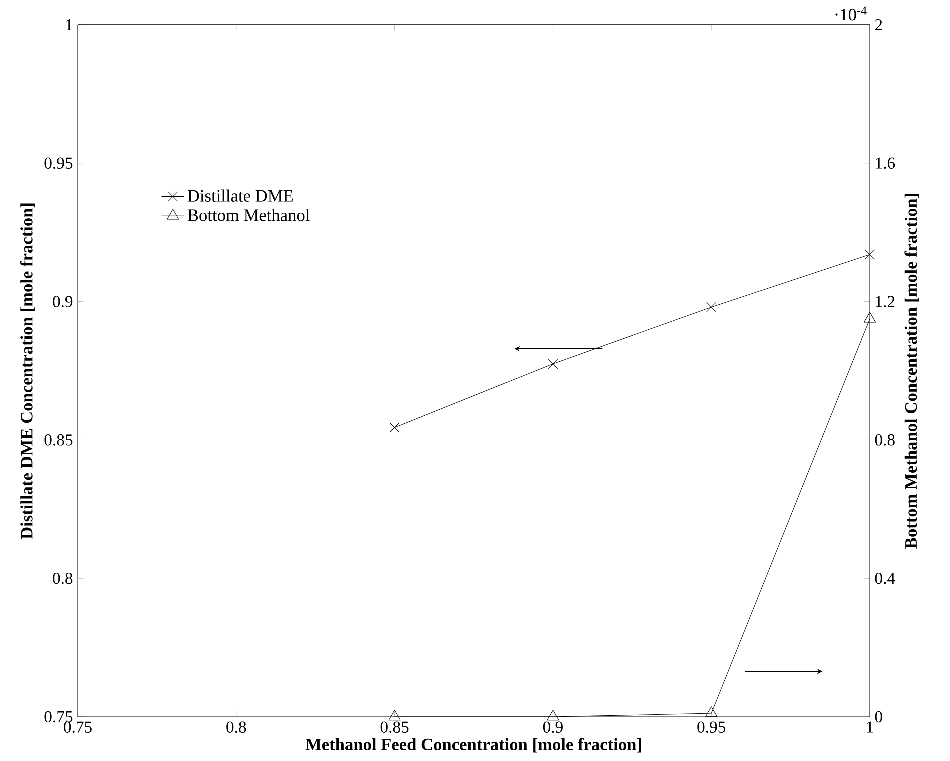  What do you see at coordinates (63, 578) in the screenshot?
I see `y-tick-label: 0.8` at bounding box center [63, 578].